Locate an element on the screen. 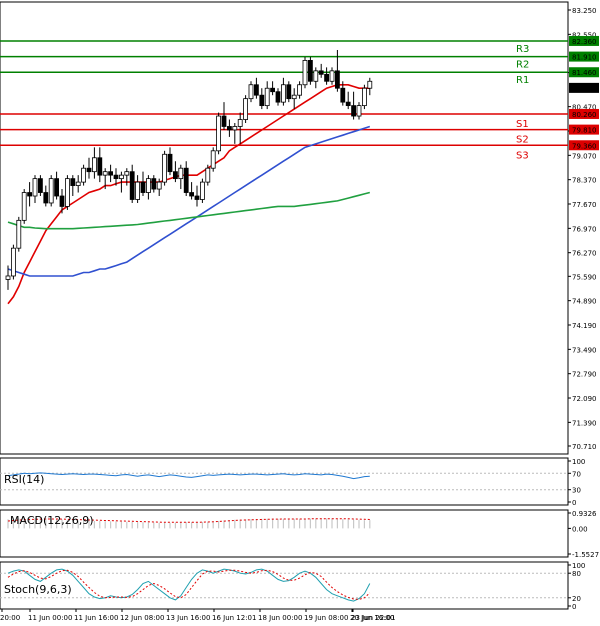 Image resolution: width=600 pixels, height=626 pixels. rsi-tick-label: 30 is located at coordinates (576, 491).